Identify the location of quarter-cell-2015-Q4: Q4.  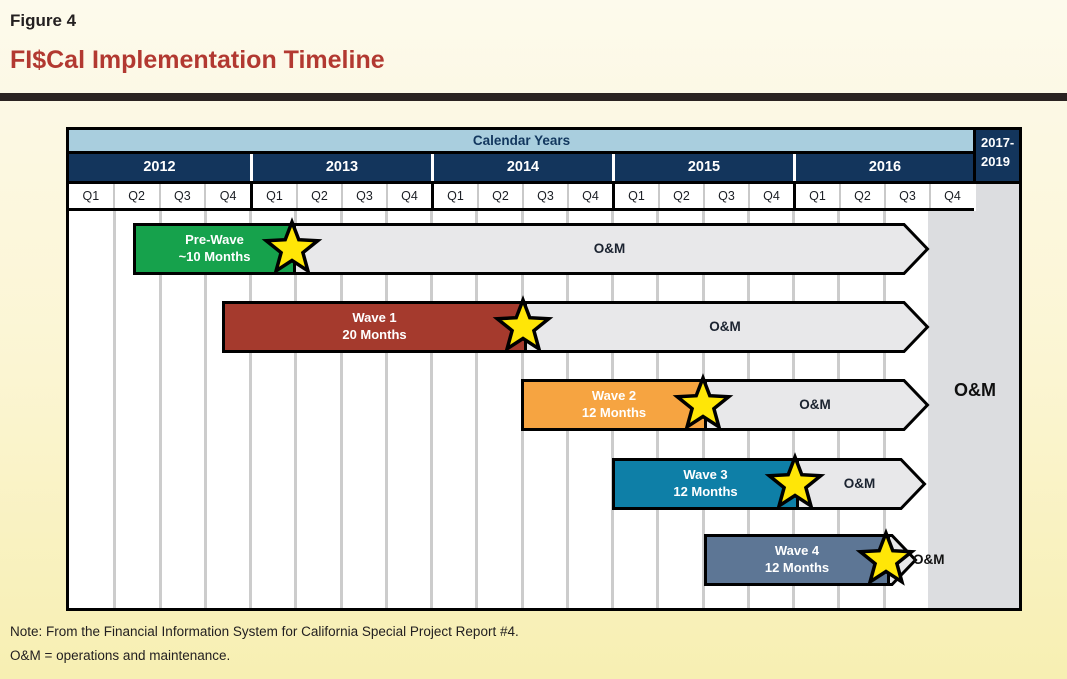
(771, 196).